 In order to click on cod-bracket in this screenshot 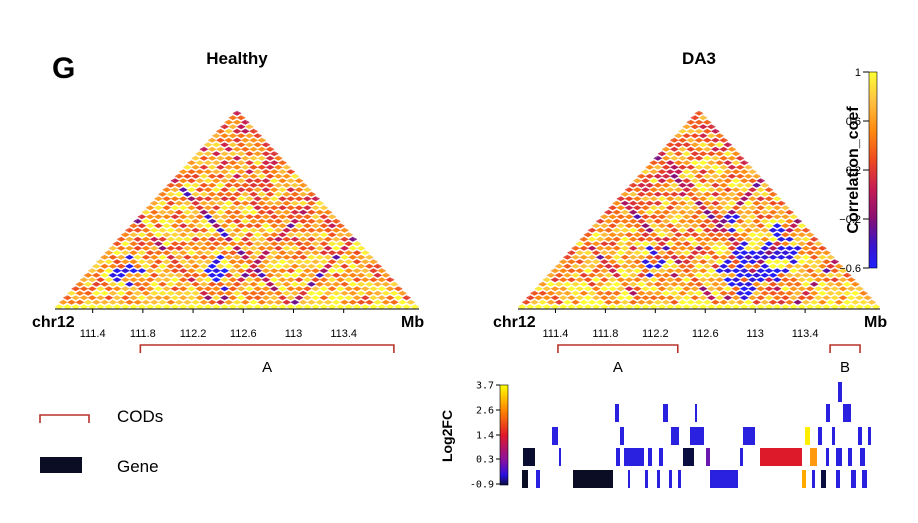, I will do `click(845, 348)`.